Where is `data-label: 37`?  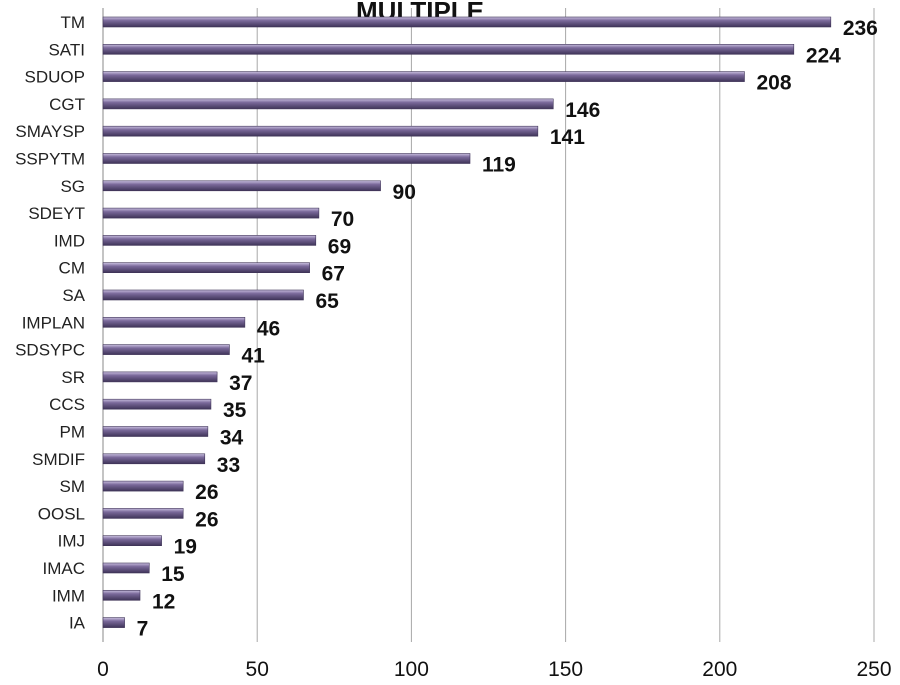
data-label: 37 is located at coordinates (240, 383).